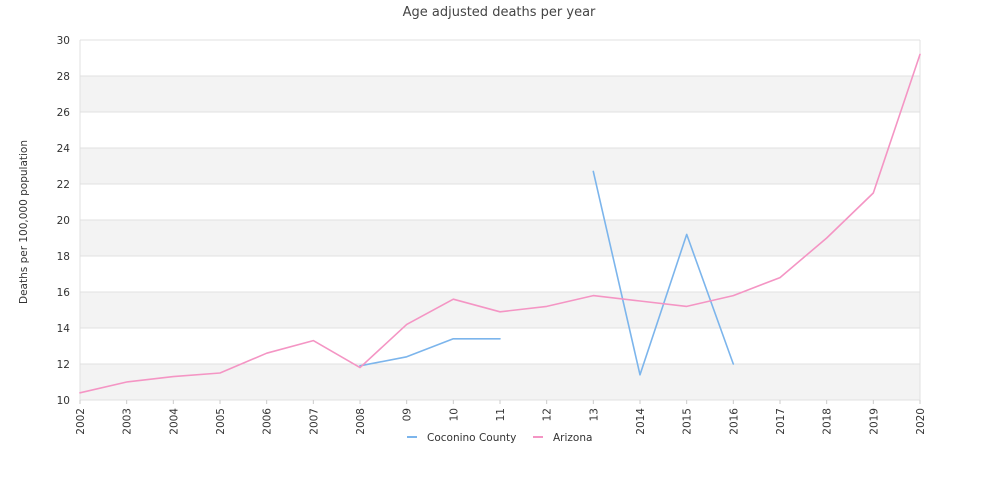 The height and width of the screenshot is (500, 1000). What do you see at coordinates (594, 414) in the screenshot?
I see `x-tick-label: 13` at bounding box center [594, 414].